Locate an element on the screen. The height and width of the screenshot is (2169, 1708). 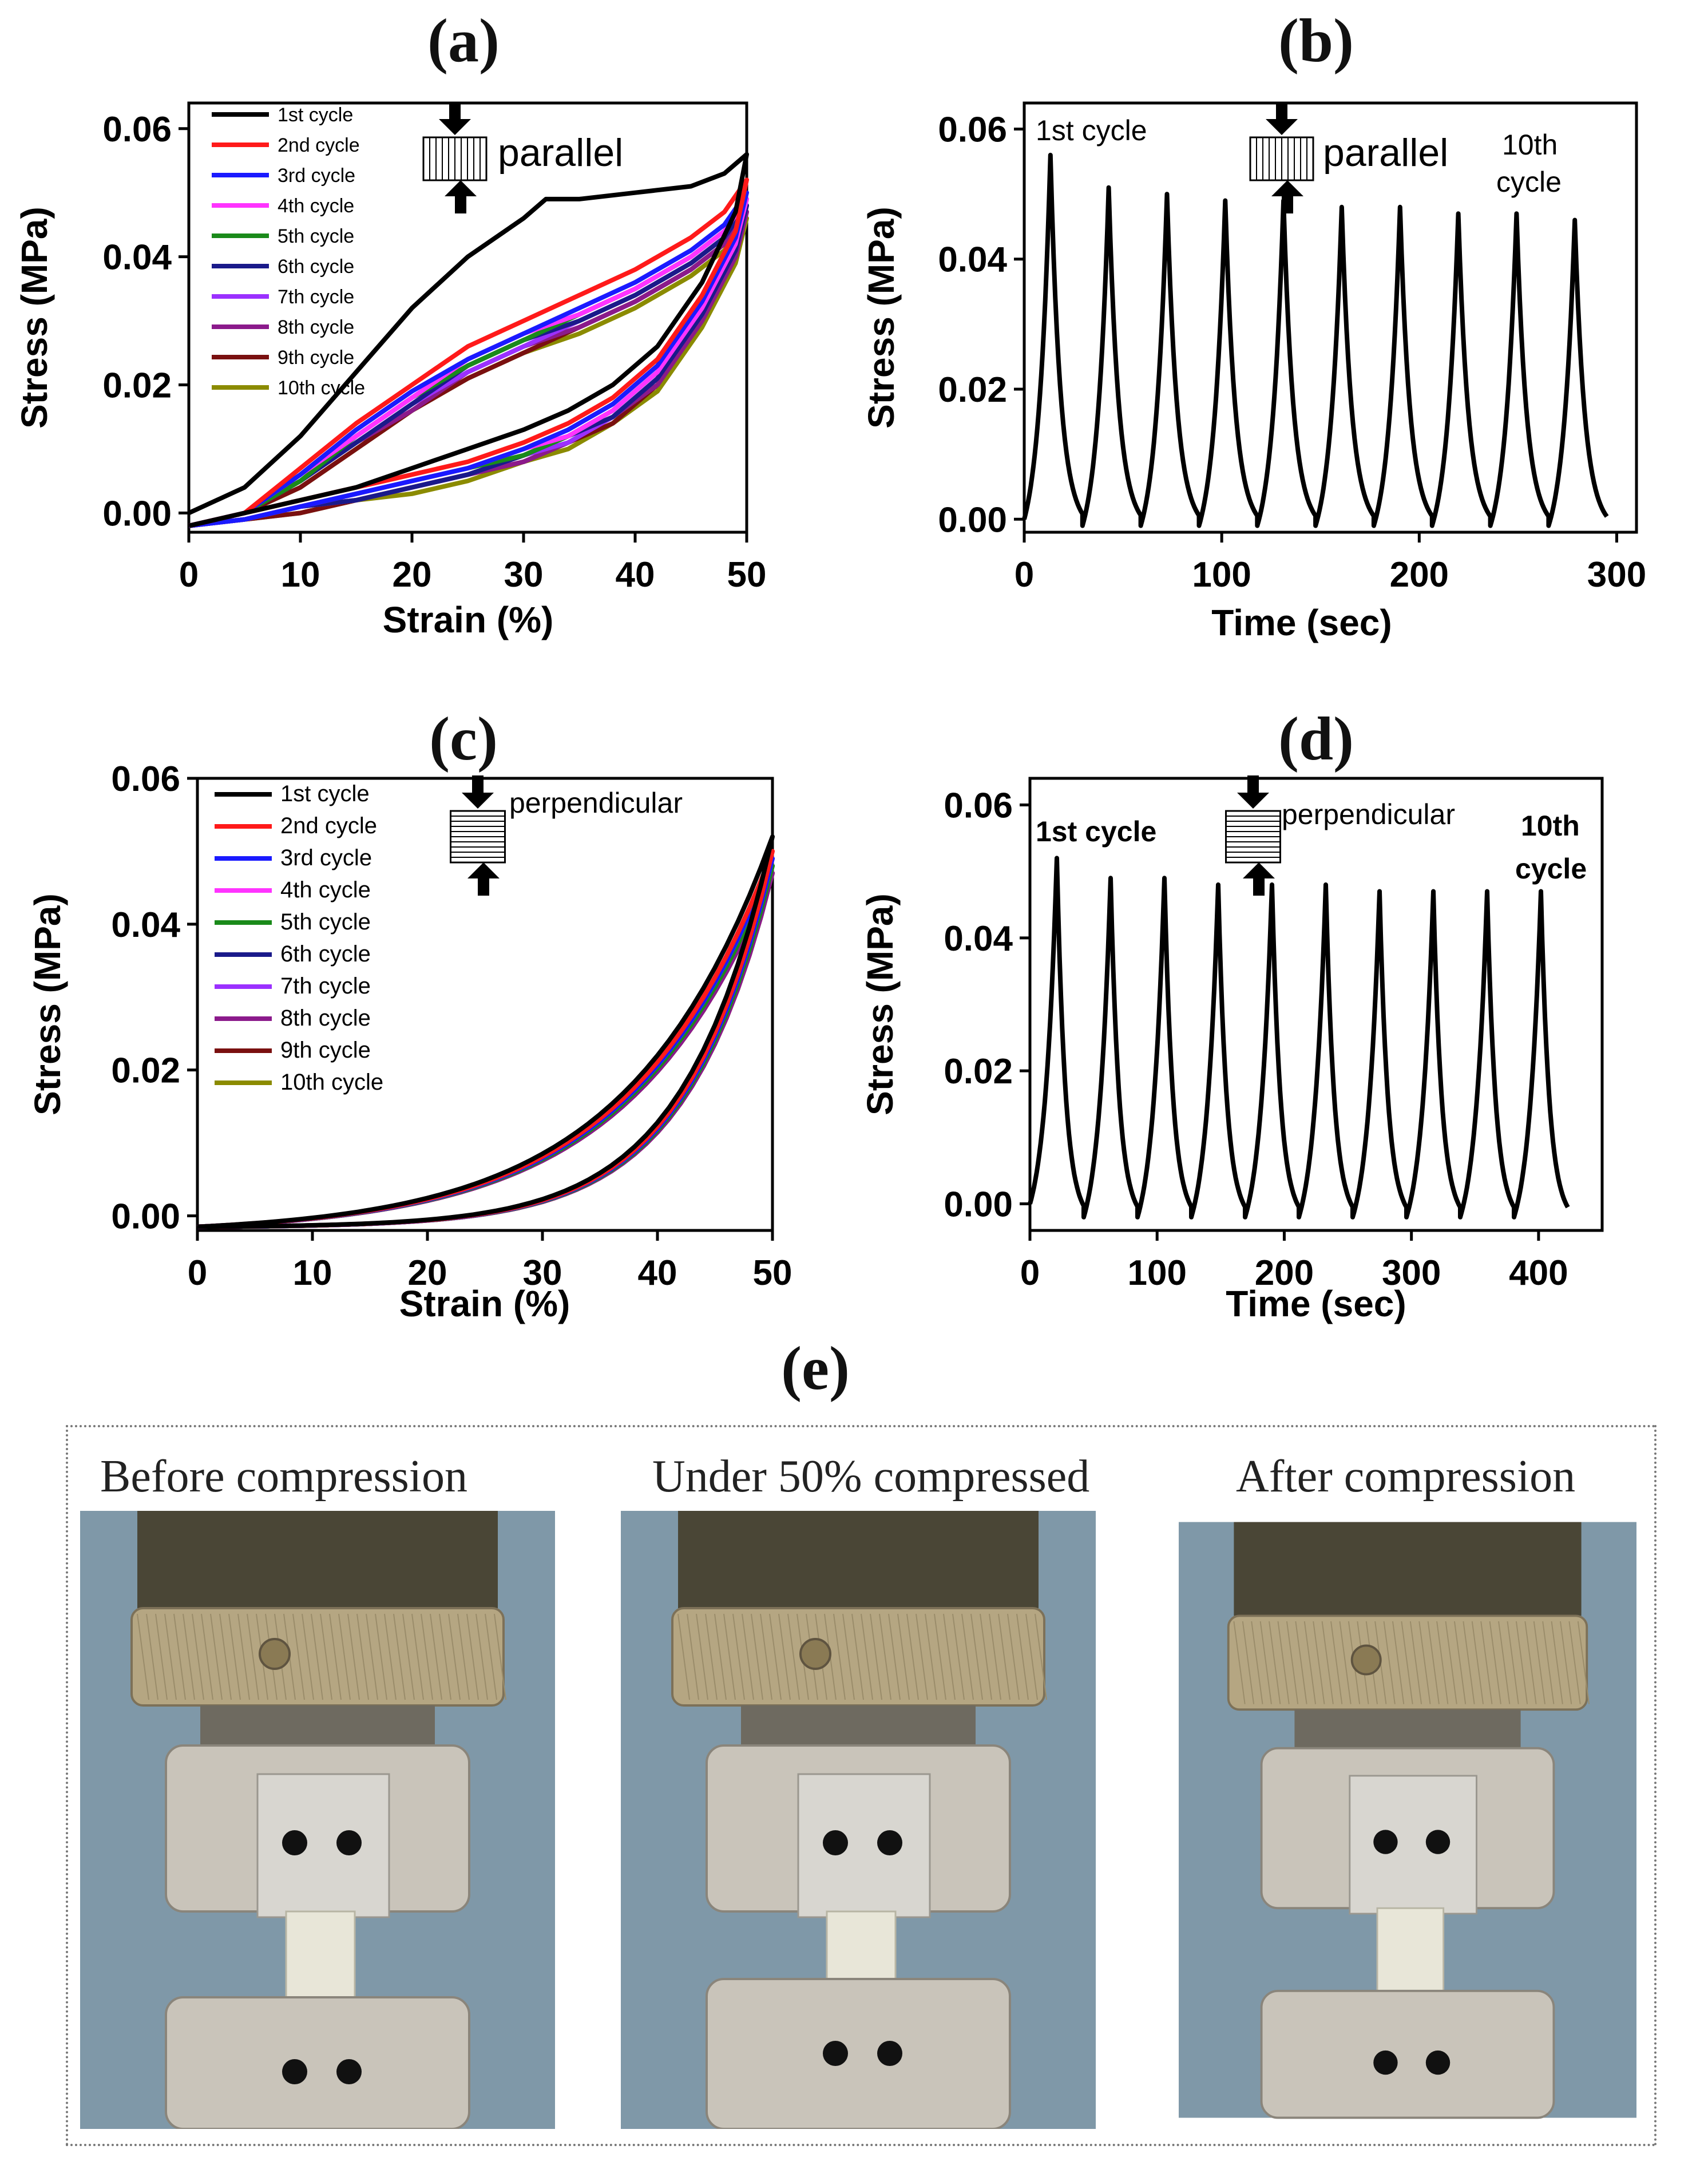
photo-under is located at coordinates (858, 1820).